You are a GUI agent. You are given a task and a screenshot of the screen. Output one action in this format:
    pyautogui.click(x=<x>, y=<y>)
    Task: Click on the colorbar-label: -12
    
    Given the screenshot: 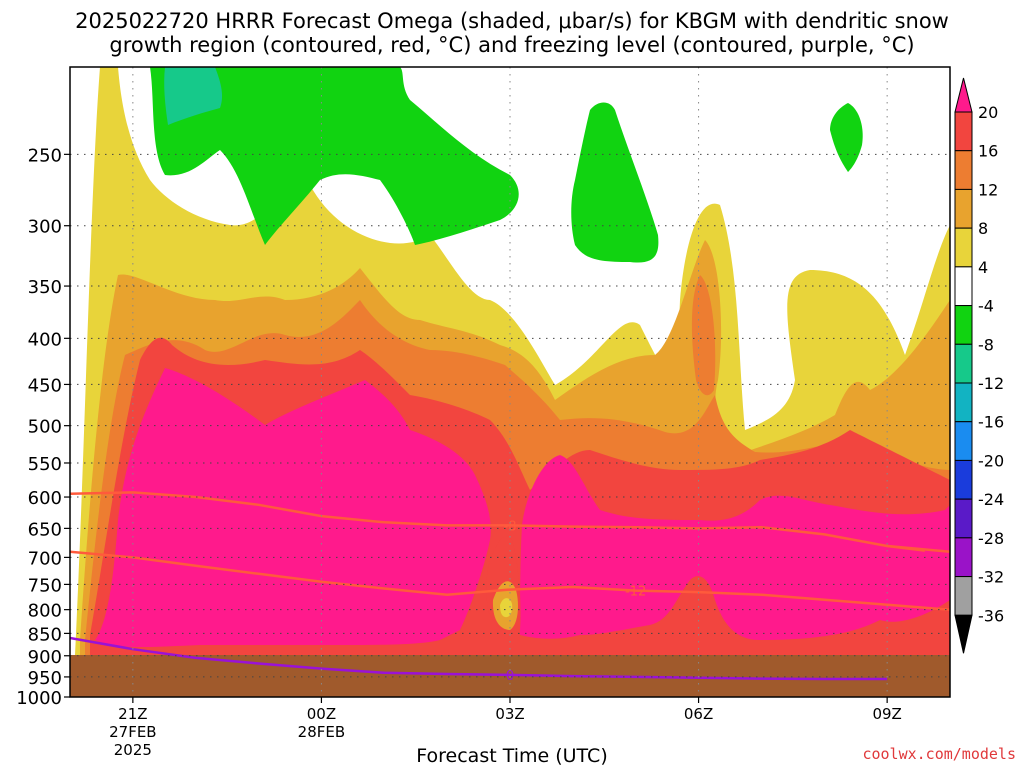 What is the action you would take?
    pyautogui.click(x=991, y=383)
    